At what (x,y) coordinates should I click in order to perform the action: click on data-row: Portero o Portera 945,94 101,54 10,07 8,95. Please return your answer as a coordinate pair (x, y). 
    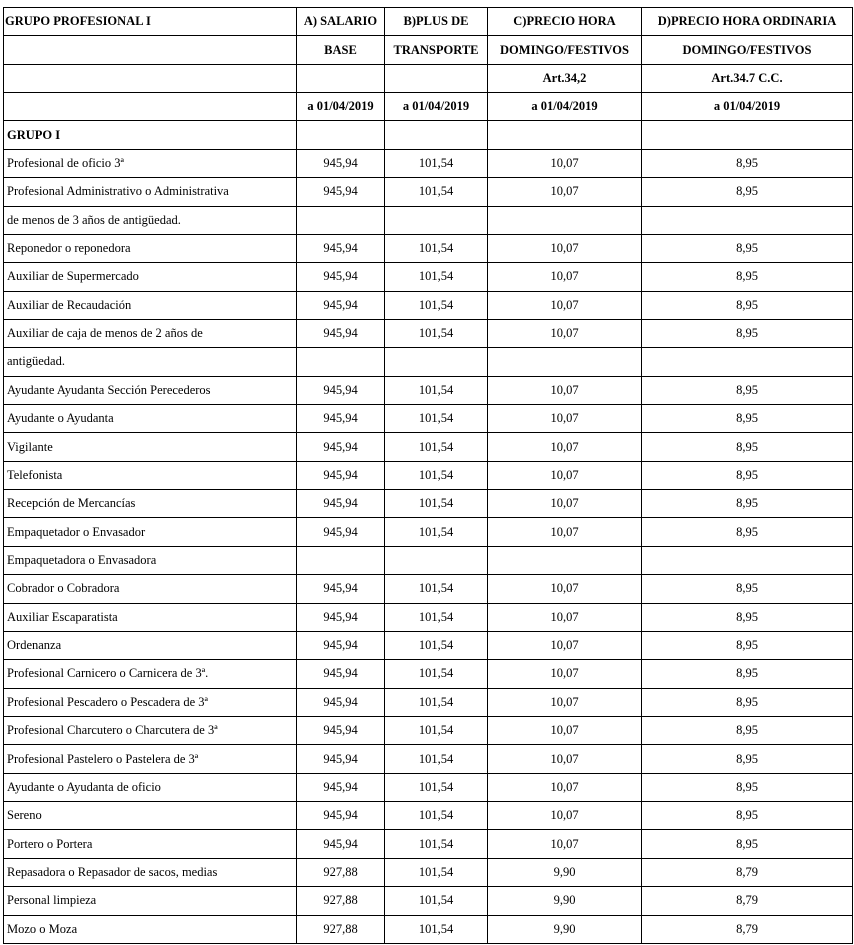
    Looking at the image, I should click on (428, 844).